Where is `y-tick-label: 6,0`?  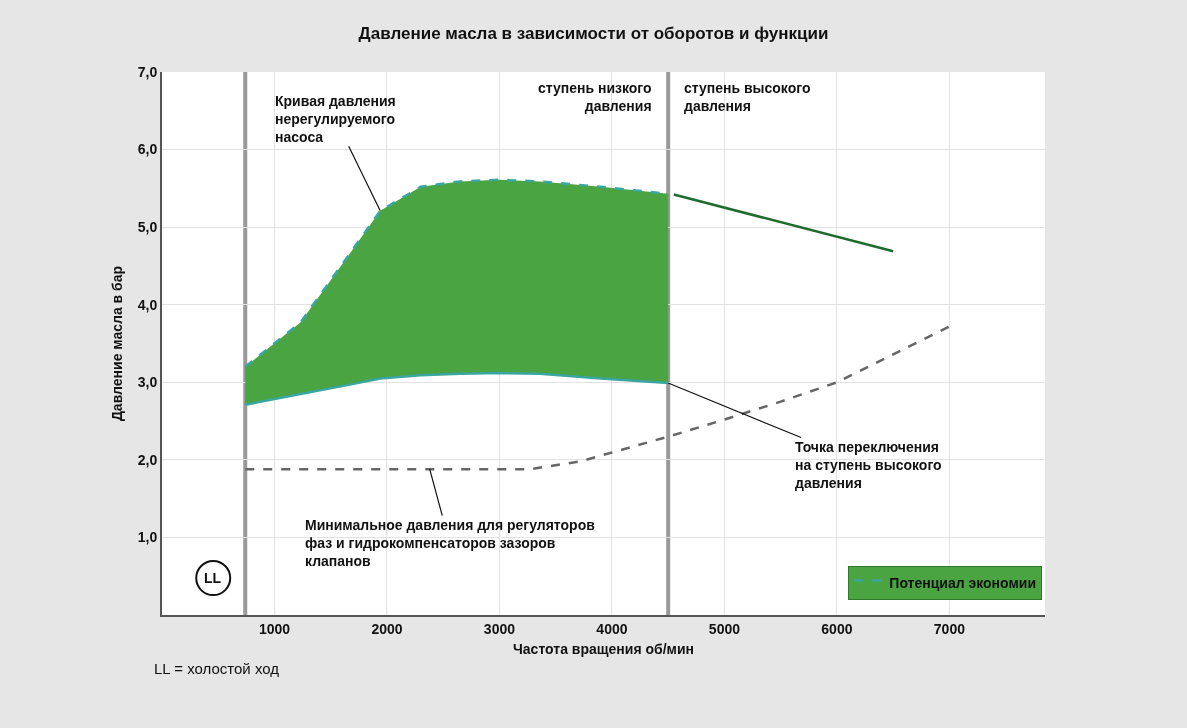
y-tick-label: 6,0 is located at coordinates (147, 149).